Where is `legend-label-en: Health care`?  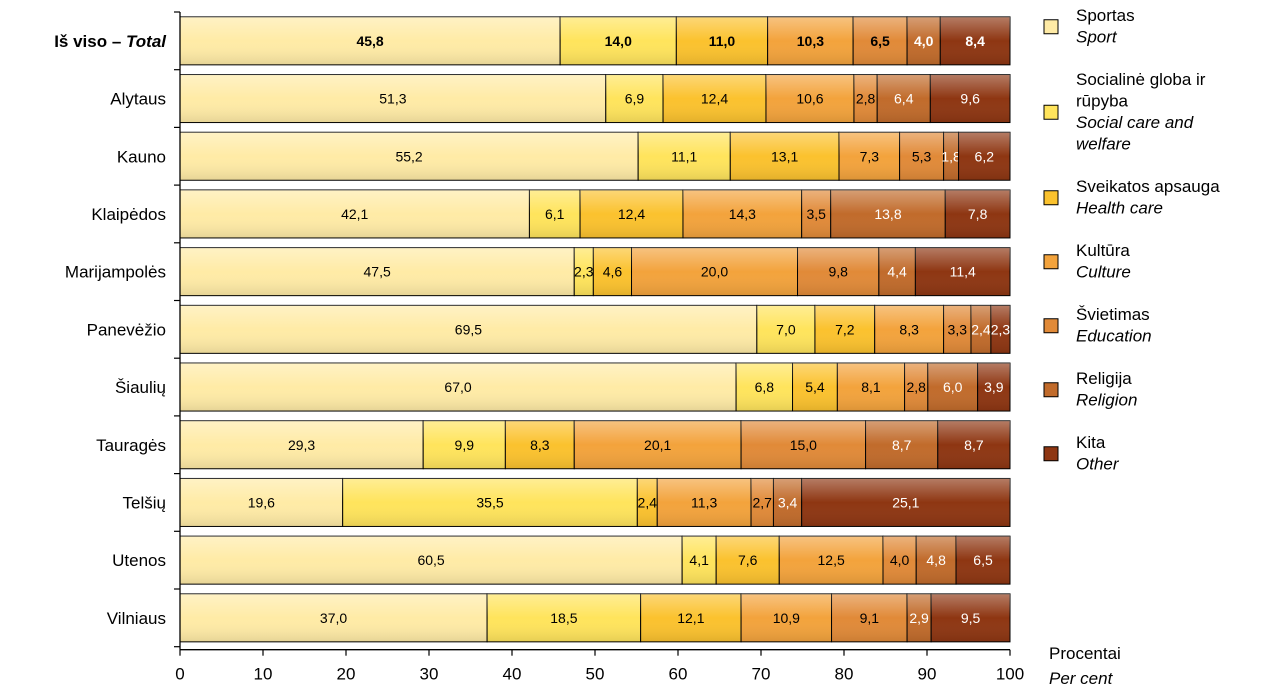 legend-label-en: Health care is located at coordinates (1119, 208).